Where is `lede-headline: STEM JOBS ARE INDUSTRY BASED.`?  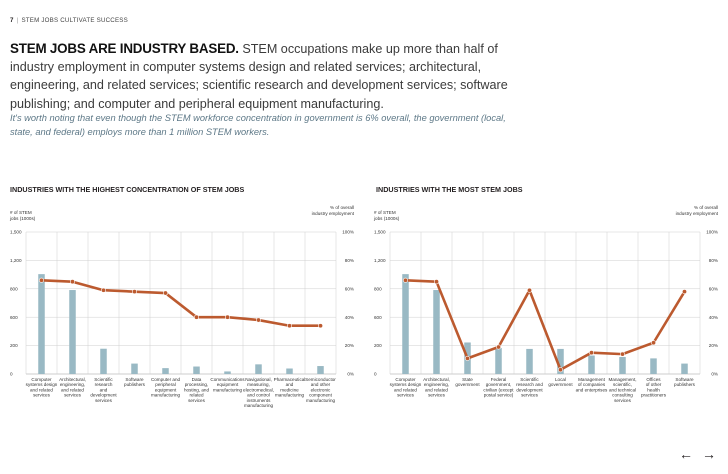
lede-headline: STEM JOBS ARE INDUSTRY BASED. is located at coordinates (124, 48).